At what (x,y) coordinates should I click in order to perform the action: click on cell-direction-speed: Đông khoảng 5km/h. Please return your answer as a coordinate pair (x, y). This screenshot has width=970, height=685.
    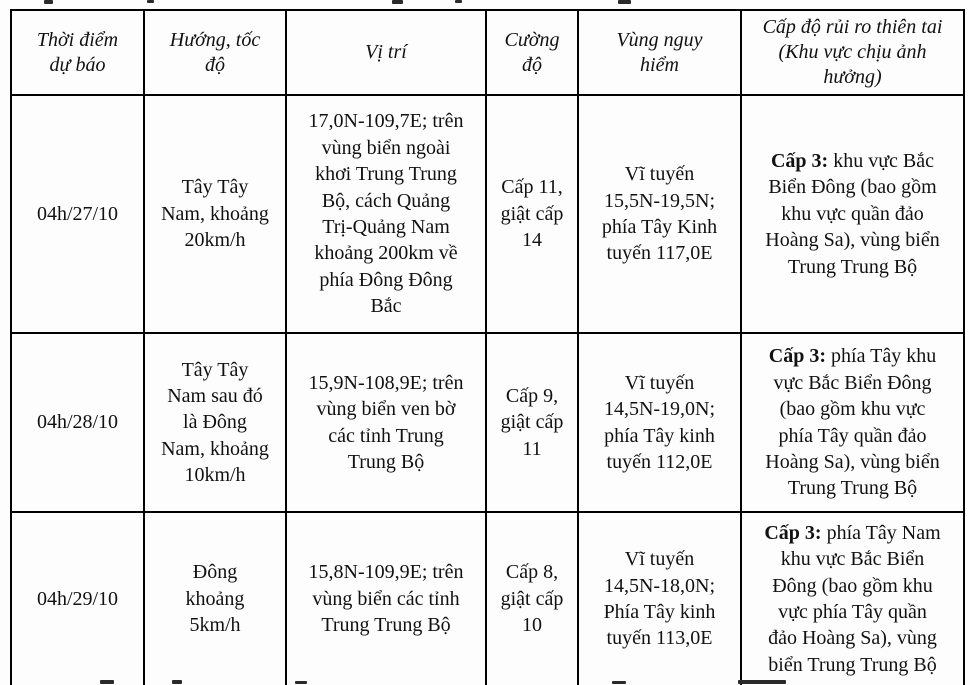
    Looking at the image, I should click on (215, 598).